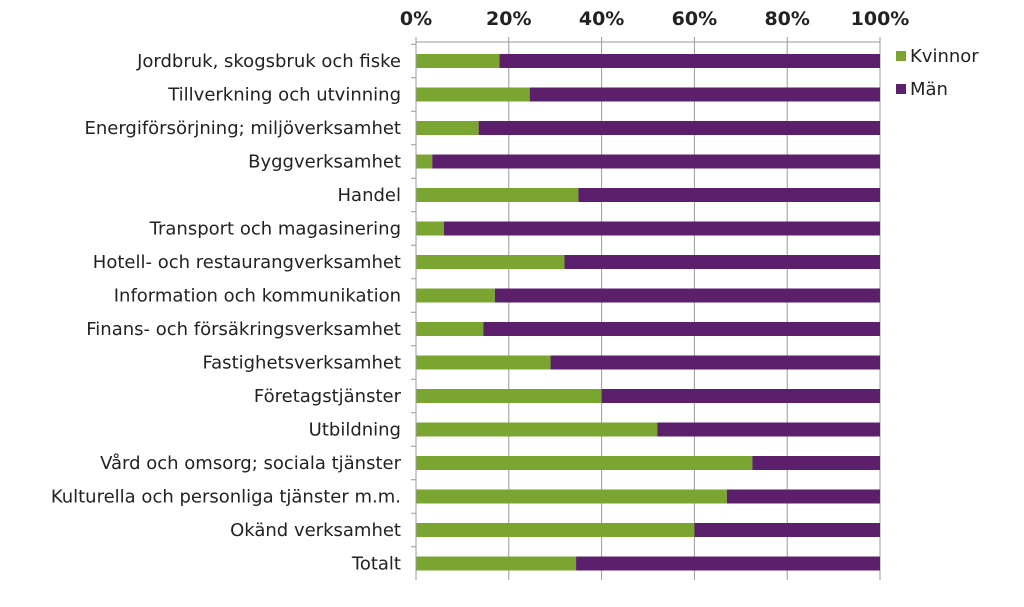  I want to click on x-tick-label: 20%, so click(508, 19).